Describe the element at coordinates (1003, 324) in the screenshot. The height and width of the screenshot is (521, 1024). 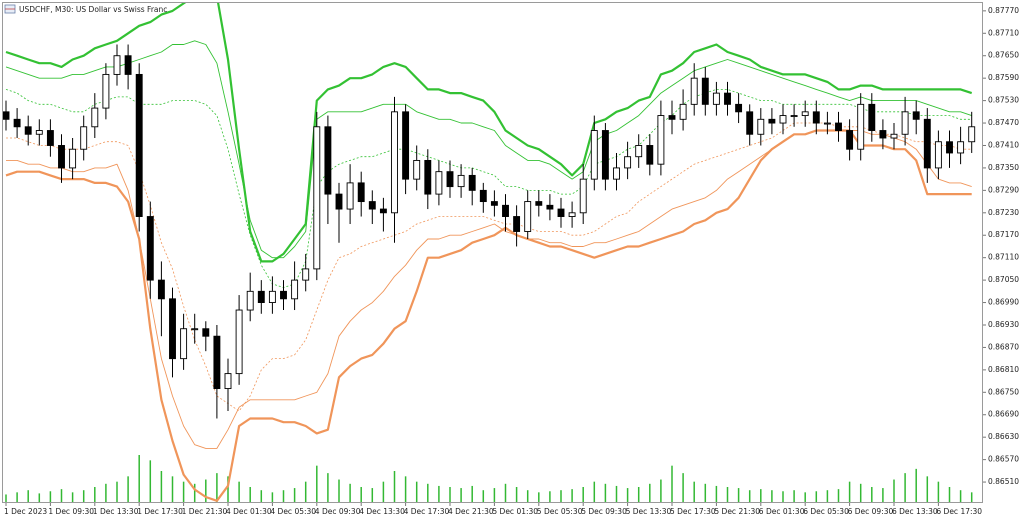
I see `y-tick-label: 0.86930` at that location.